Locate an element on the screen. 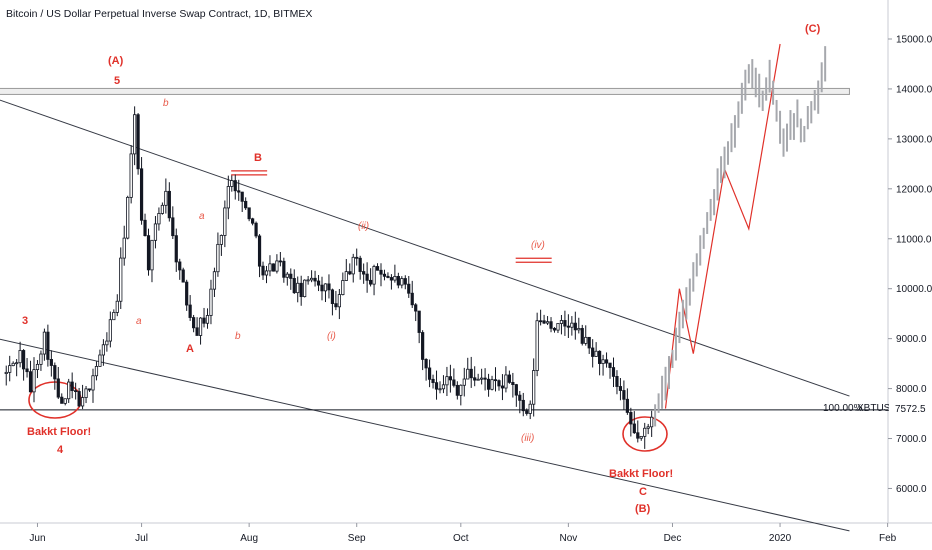 Image resolution: width=932 pixels, height=550 pixels. wave-label-C-outer: (C) is located at coordinates (813, 29).